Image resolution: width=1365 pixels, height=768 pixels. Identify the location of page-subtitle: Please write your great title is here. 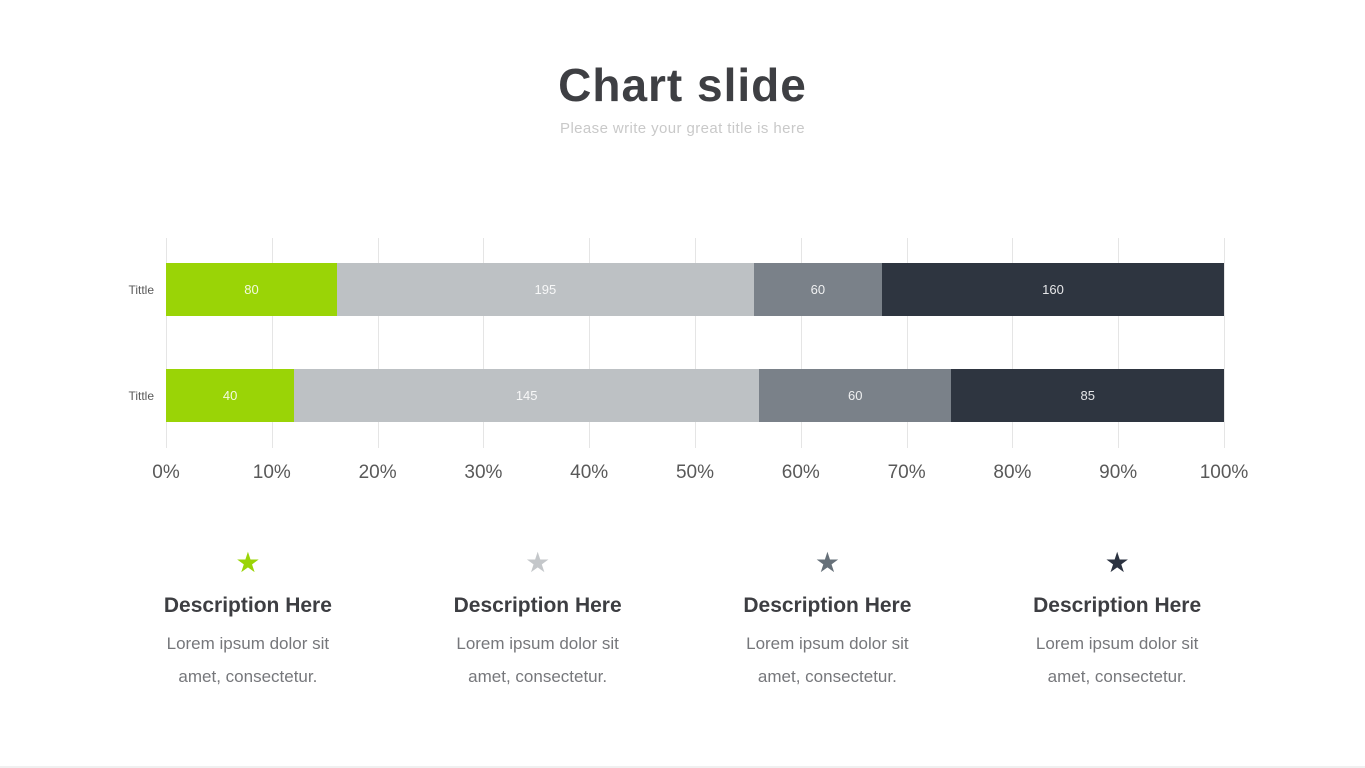
(682, 129).